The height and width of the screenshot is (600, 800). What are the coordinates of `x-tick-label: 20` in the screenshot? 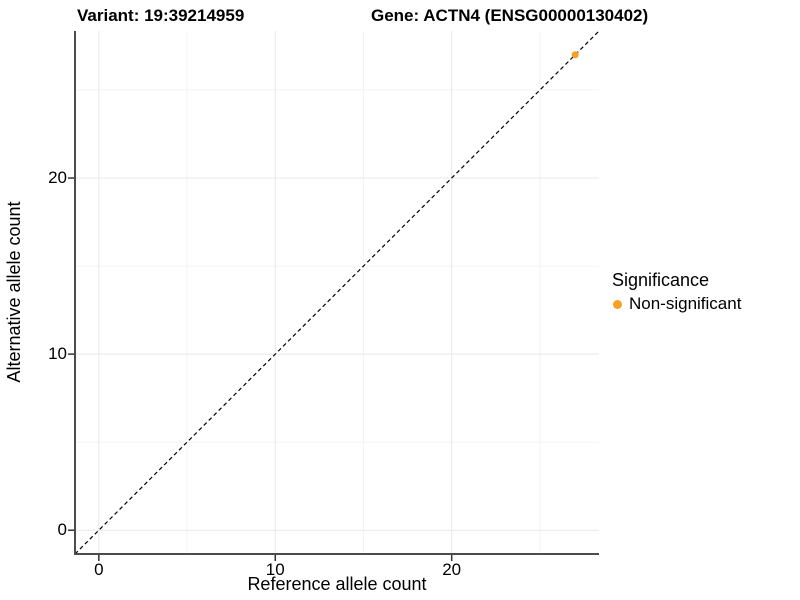 It's located at (452, 569).